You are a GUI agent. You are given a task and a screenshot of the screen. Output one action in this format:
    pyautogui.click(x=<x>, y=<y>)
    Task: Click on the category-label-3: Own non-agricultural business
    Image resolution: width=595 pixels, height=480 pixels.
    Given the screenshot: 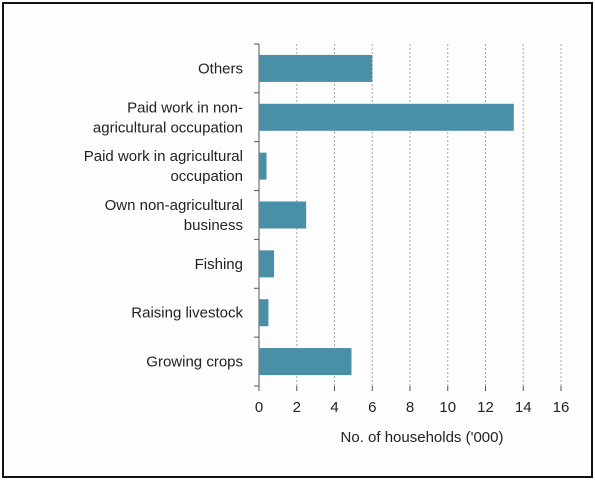 What is the action you would take?
    pyautogui.click(x=174, y=215)
    